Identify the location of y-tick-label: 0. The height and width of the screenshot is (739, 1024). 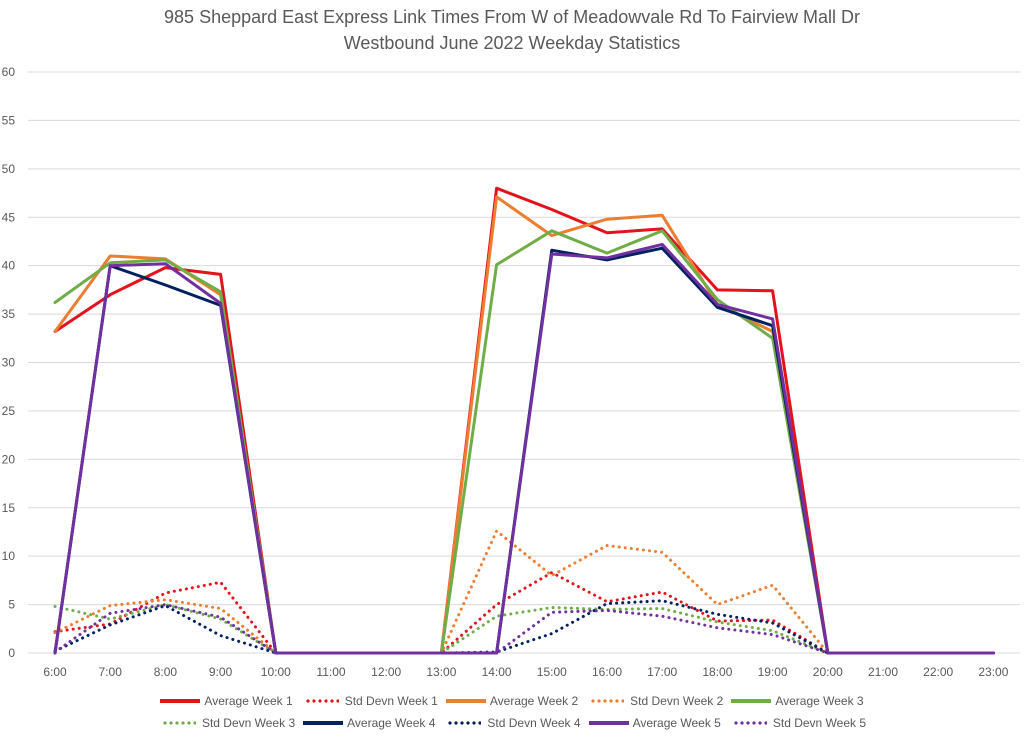
(11, 653).